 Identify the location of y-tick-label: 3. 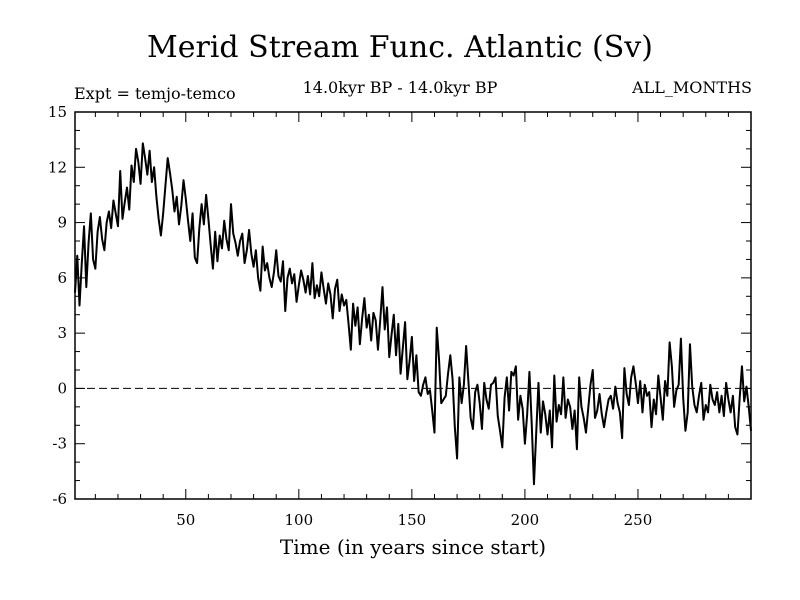
(62, 333).